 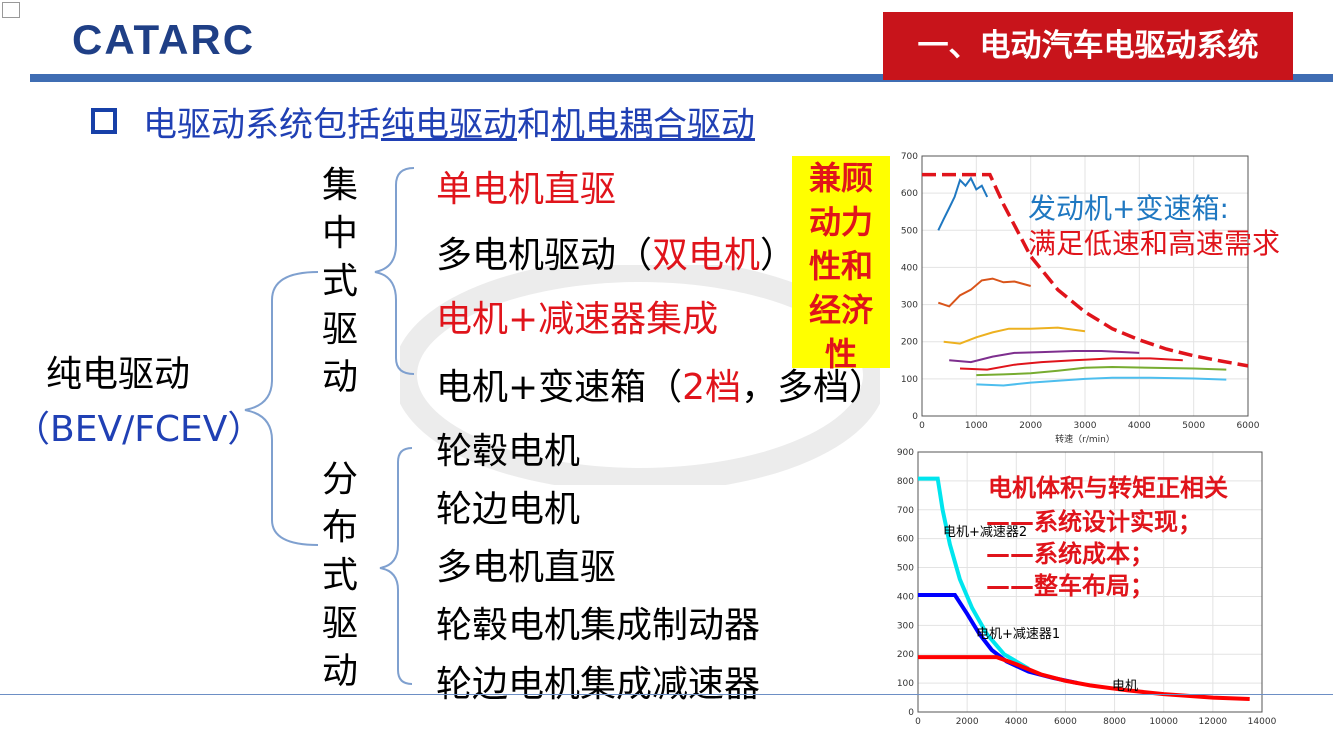 I want to click on central-item-motor-reducer: 电机+减速器集成, so click(x=577, y=319).